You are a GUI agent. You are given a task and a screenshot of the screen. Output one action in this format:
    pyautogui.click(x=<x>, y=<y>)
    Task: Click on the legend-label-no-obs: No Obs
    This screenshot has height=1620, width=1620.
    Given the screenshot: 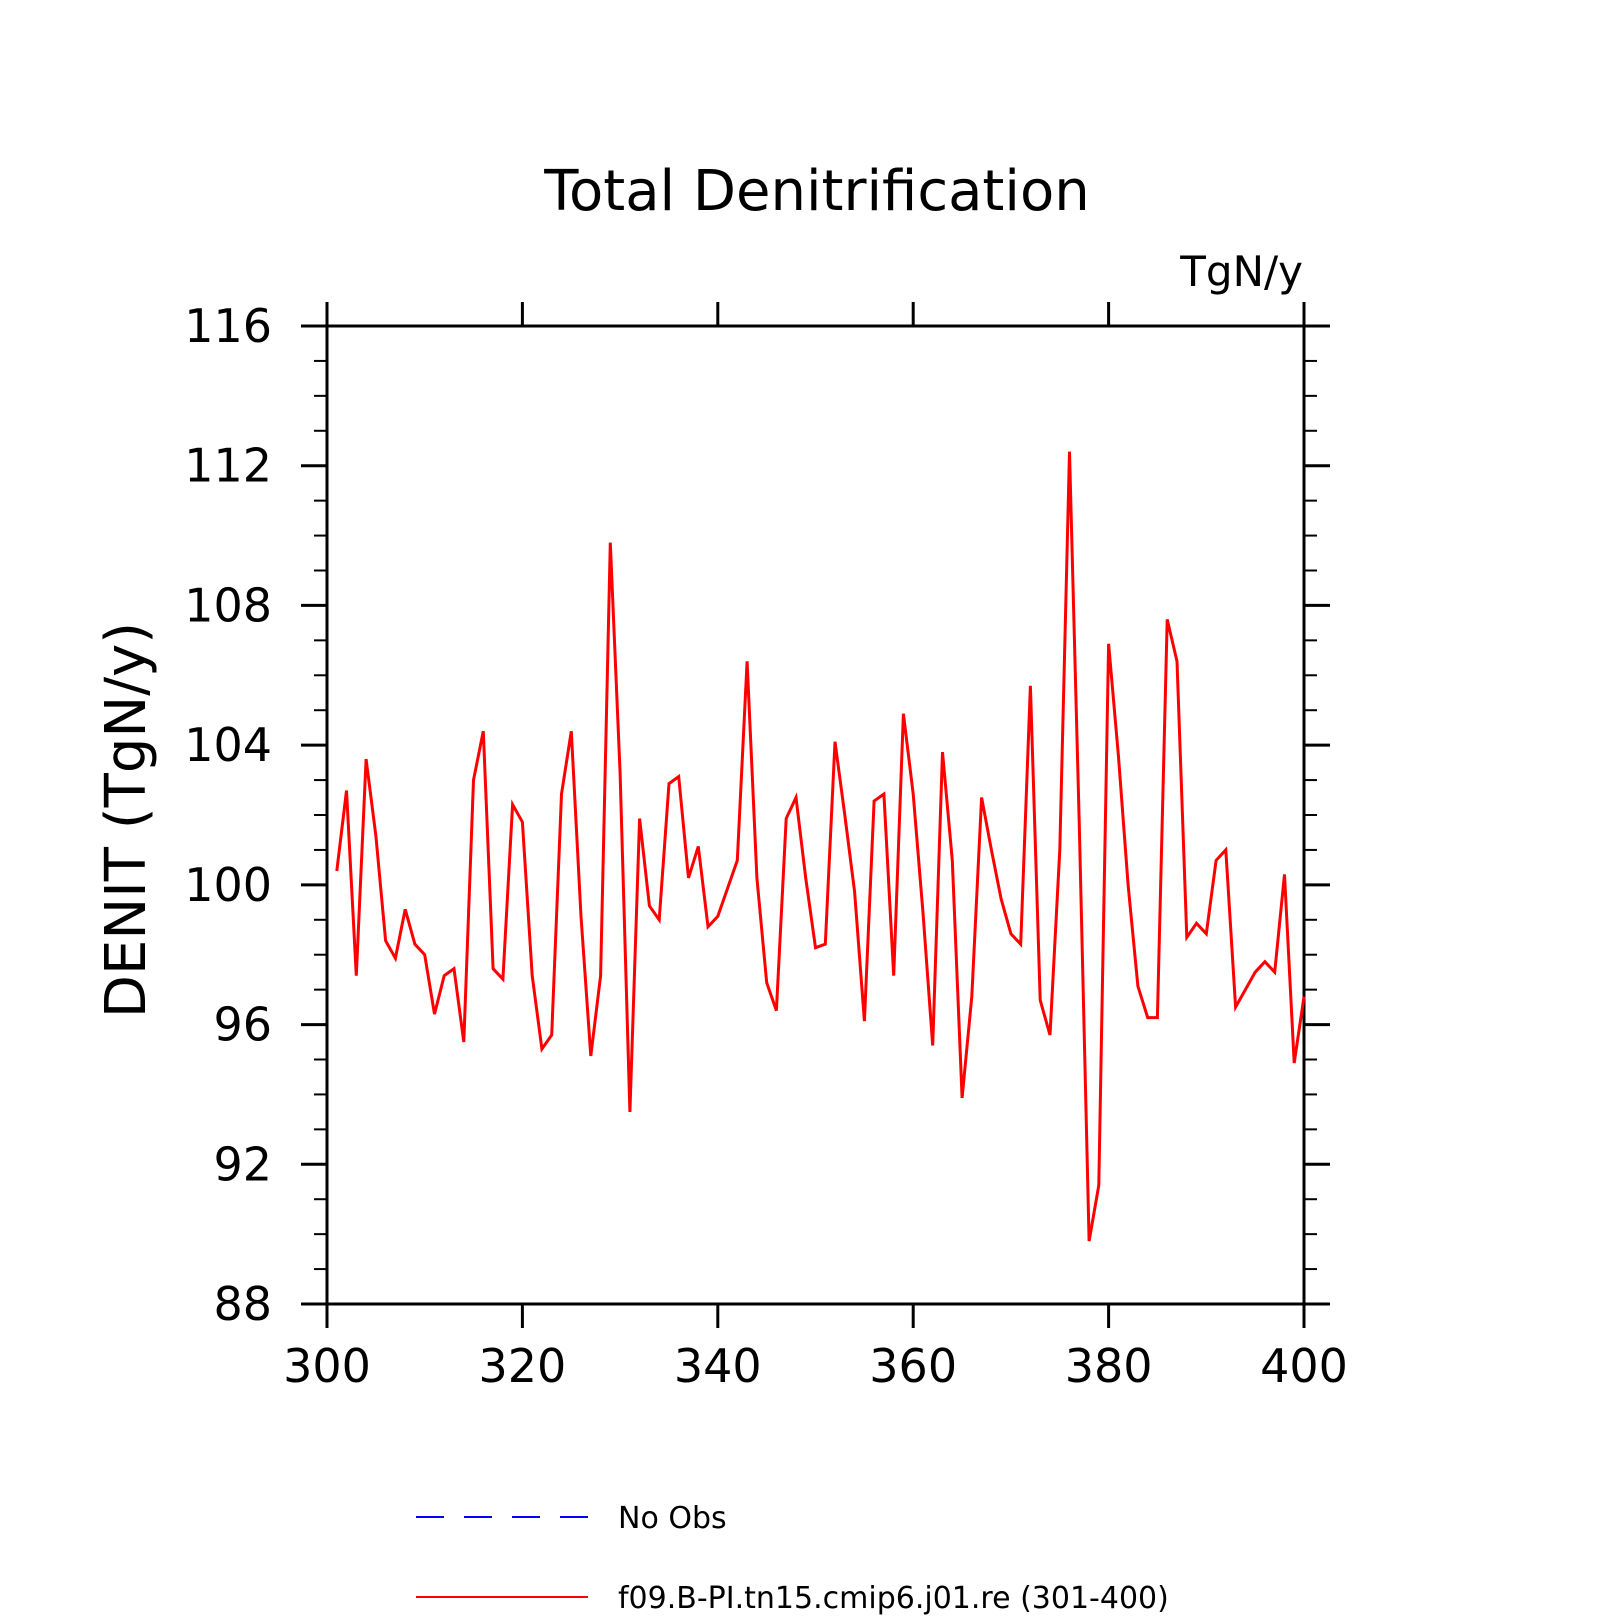 What is the action you would take?
    pyautogui.click(x=672, y=1518)
    